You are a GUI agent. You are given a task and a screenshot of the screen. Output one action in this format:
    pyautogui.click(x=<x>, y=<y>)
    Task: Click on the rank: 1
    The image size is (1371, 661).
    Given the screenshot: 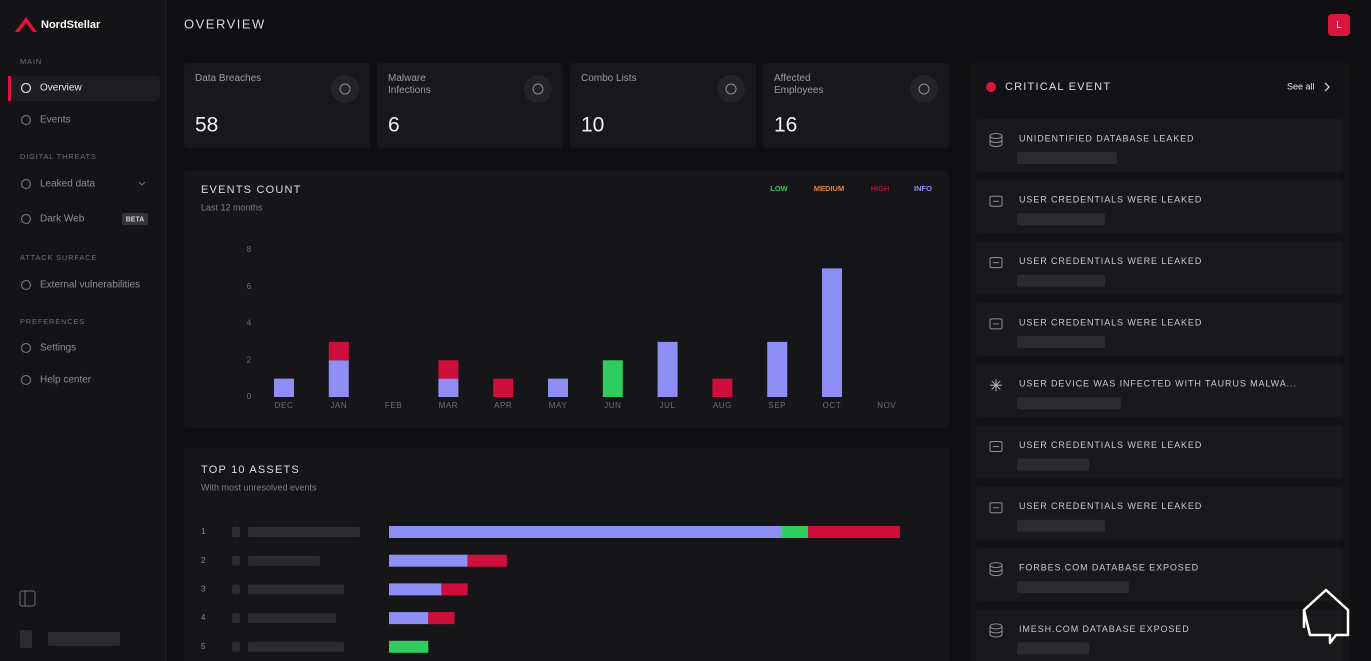 What is the action you would take?
    pyautogui.click(x=203, y=531)
    